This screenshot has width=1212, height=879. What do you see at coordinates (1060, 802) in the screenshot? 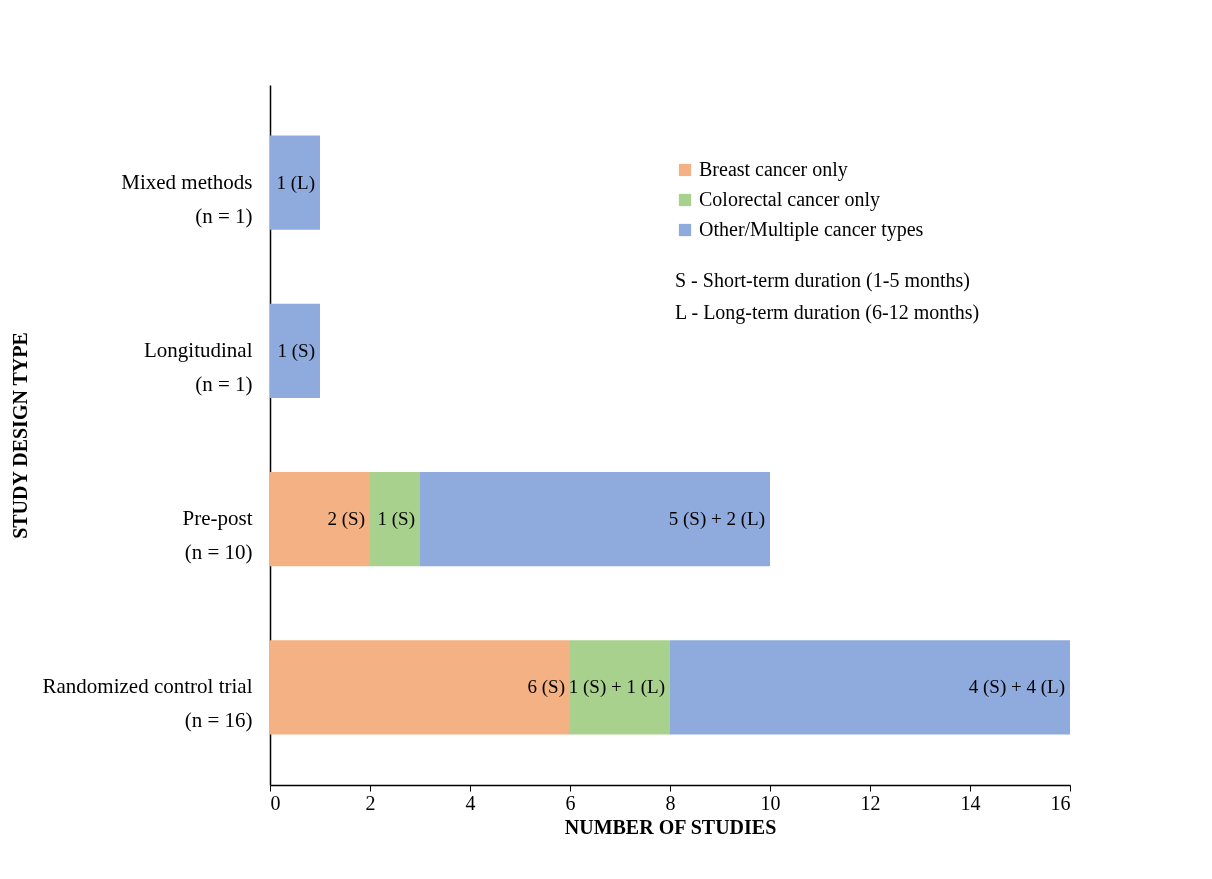
I see `x-tick-label: 16` at bounding box center [1060, 802].